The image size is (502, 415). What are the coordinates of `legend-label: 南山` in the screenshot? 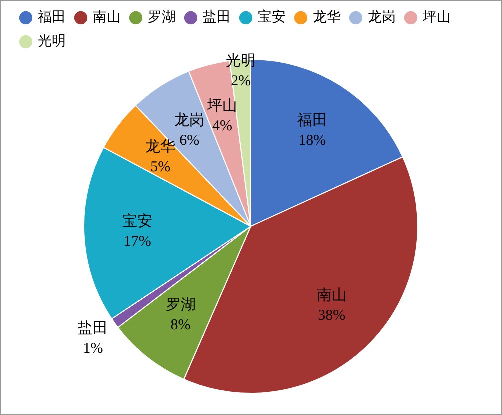 It's located at (107, 18).